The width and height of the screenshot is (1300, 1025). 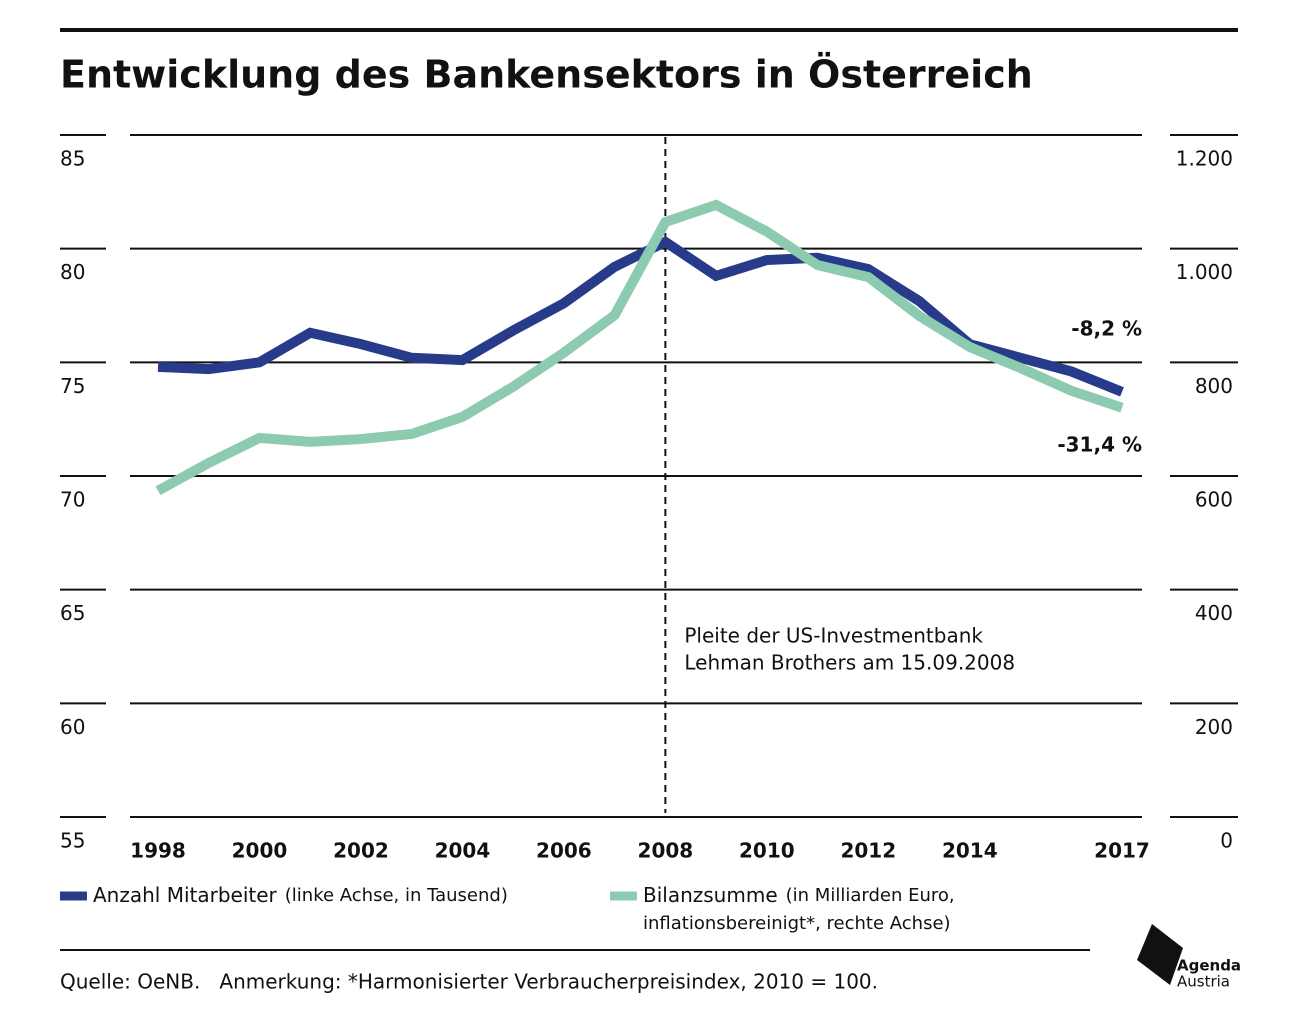 I want to click on y-tick-label: 85, so click(x=72, y=159).